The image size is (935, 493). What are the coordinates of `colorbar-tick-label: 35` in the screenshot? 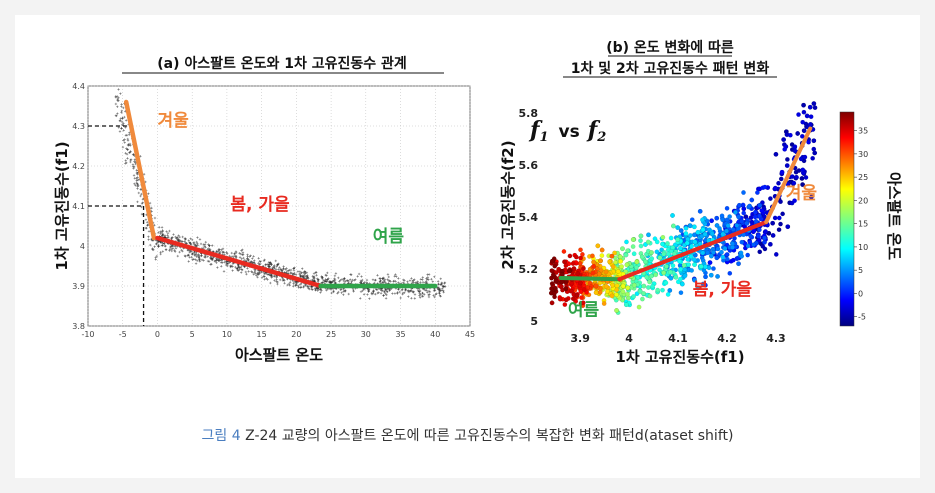 It's located at (863, 131).